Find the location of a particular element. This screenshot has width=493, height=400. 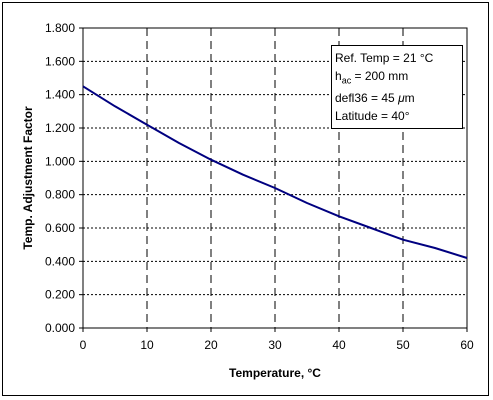

annotation-latitude: Latitude = 40° is located at coordinates (372, 116).